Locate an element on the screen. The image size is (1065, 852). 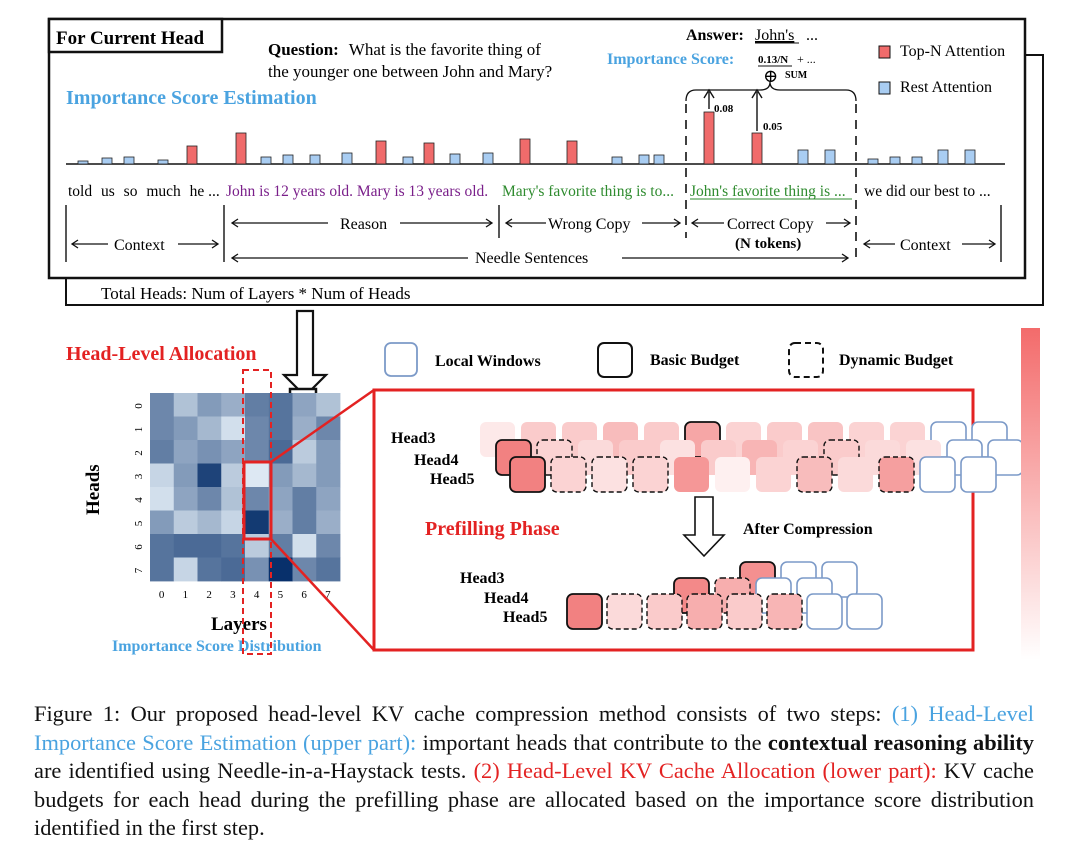
down-arrow-icon is located at coordinates (305, 353).